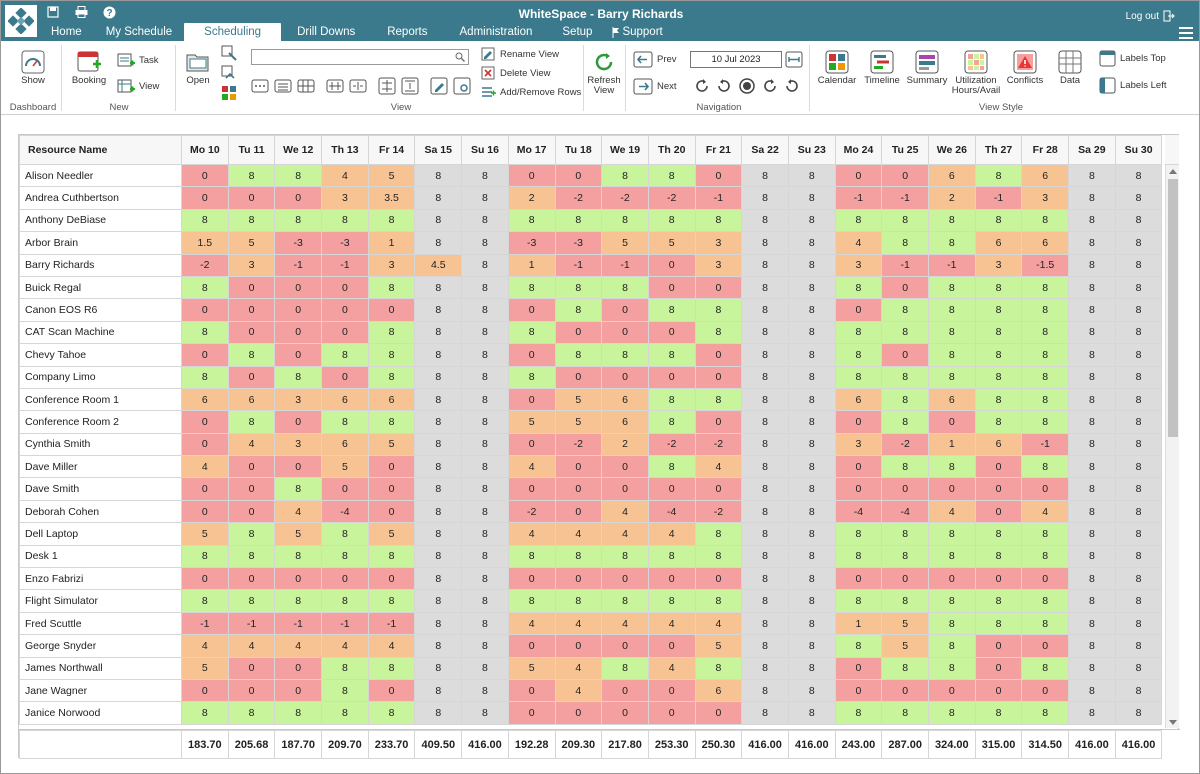 Image resolution: width=1200 pixels, height=774 pixels. I want to click on help-icon: ?, so click(109, 12).